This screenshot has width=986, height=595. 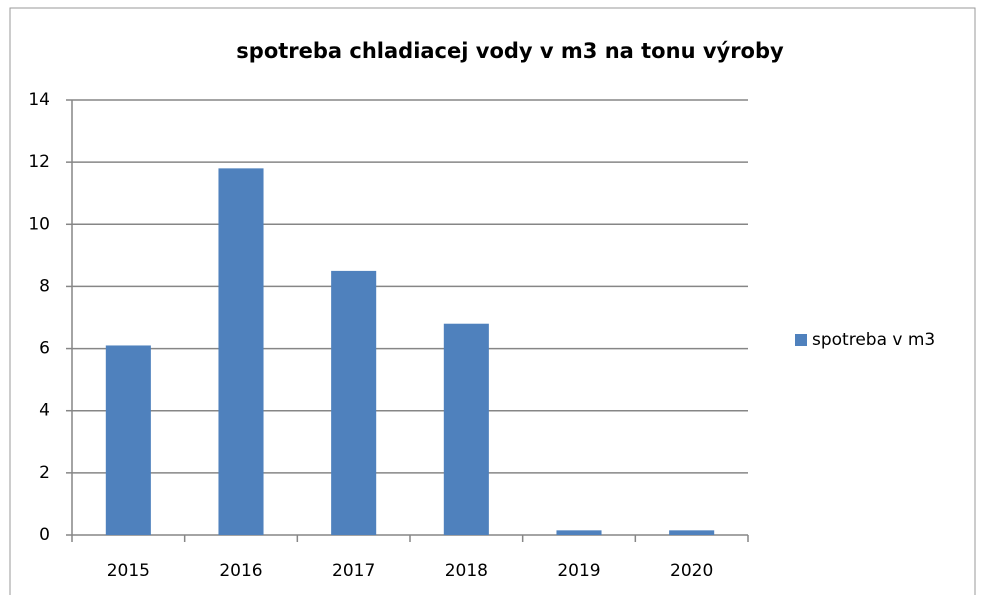 I want to click on x-tick-label: 2017, so click(x=353, y=571).